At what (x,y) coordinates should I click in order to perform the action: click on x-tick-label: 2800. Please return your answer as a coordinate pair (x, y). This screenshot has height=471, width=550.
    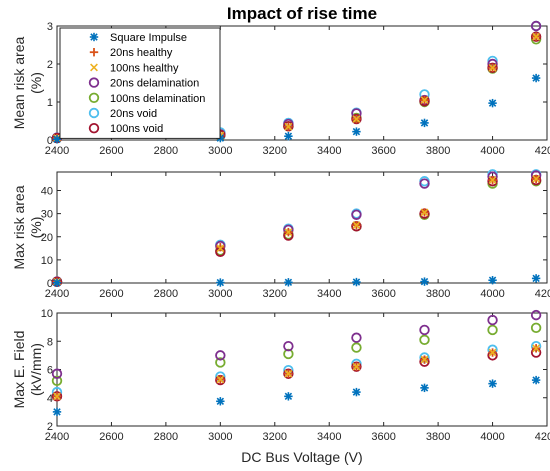
    Looking at the image, I should click on (166, 294).